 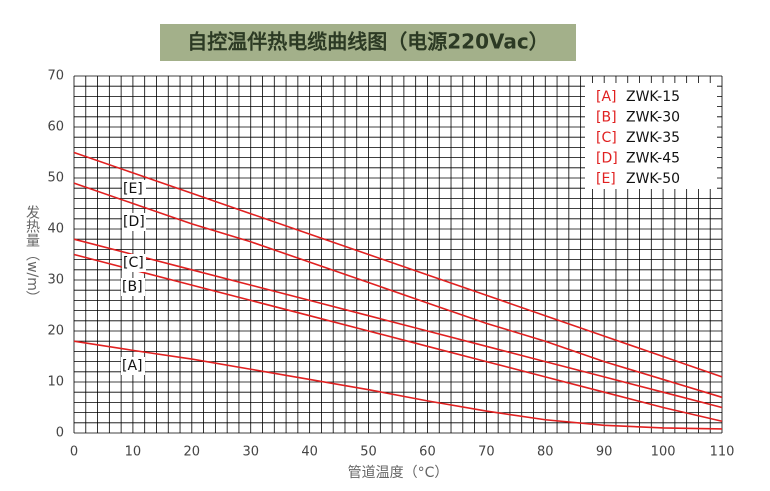 I want to click on legend-key: [D], so click(x=607, y=159).